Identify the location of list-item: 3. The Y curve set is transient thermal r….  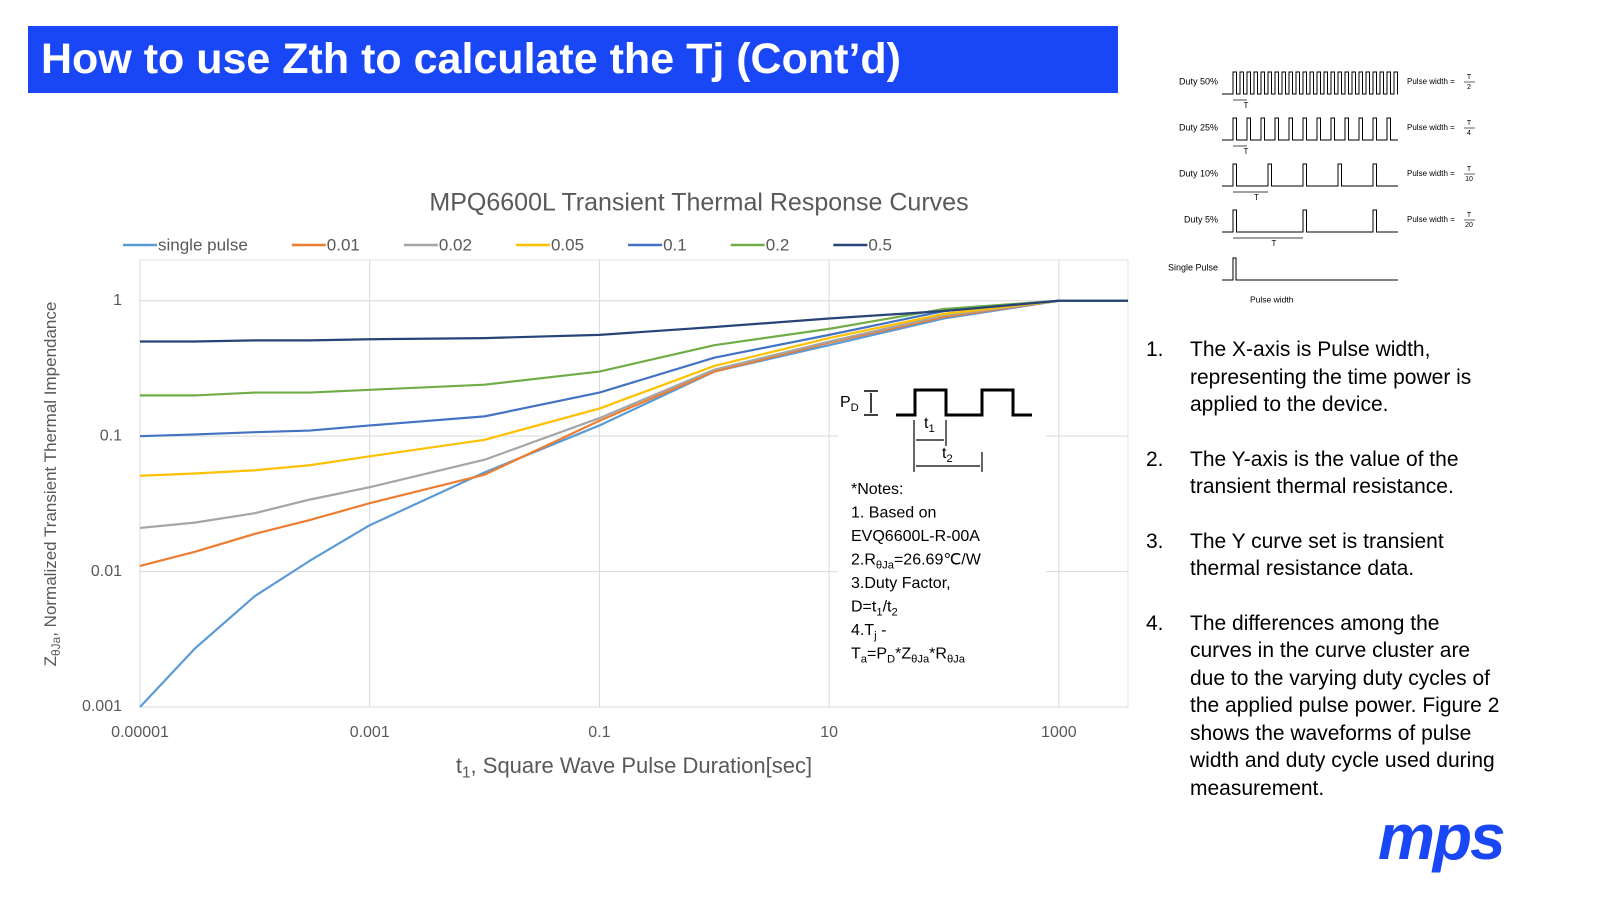
(1336, 555).